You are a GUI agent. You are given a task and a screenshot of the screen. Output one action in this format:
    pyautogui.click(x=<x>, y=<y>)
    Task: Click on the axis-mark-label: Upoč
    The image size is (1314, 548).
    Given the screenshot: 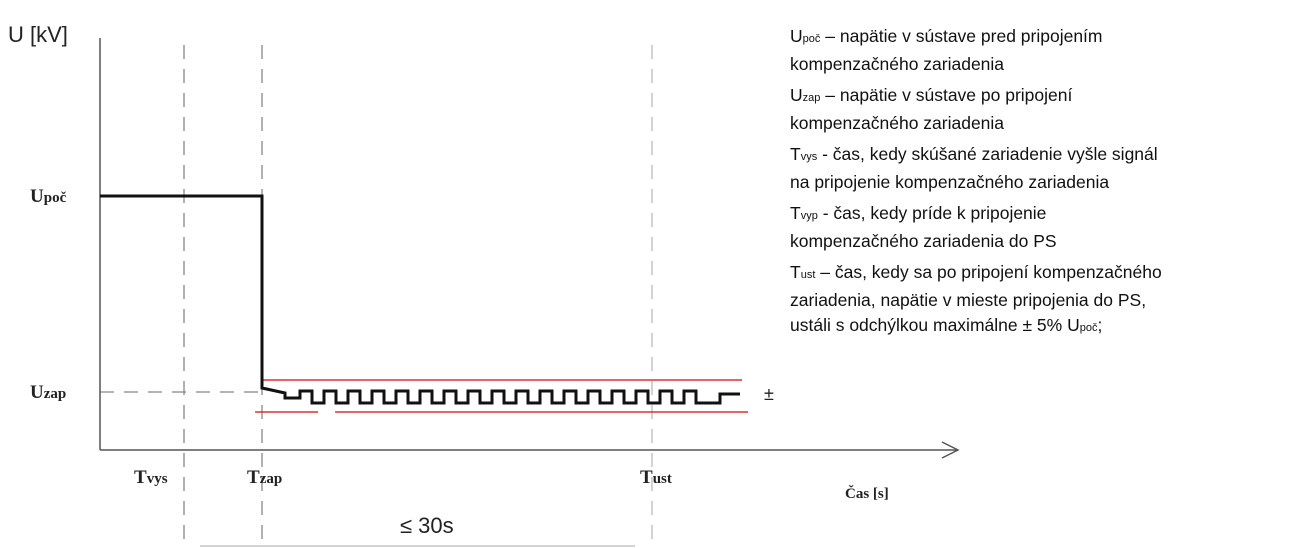 What is the action you would take?
    pyautogui.click(x=48, y=196)
    